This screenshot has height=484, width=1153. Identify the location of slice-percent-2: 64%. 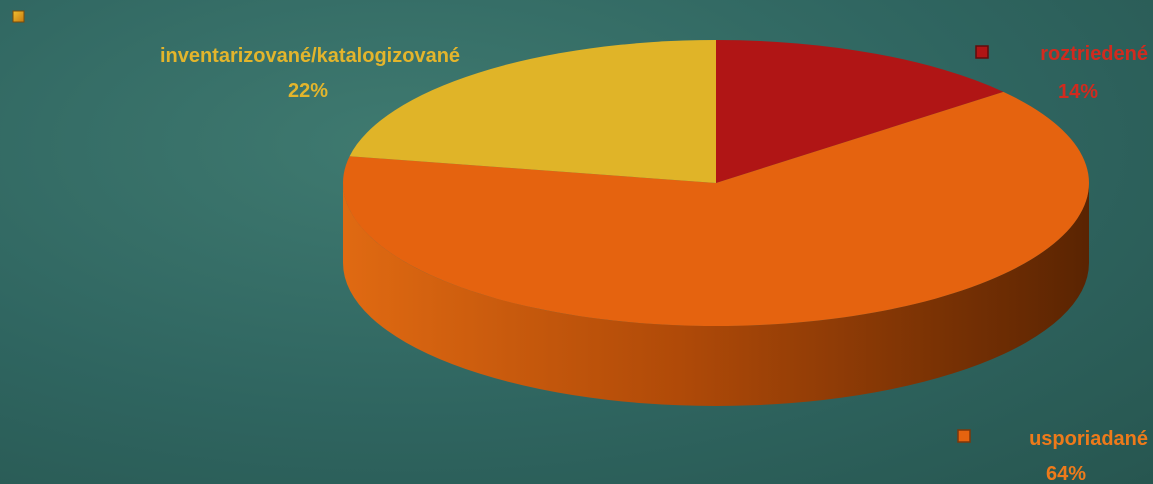
(1066, 473).